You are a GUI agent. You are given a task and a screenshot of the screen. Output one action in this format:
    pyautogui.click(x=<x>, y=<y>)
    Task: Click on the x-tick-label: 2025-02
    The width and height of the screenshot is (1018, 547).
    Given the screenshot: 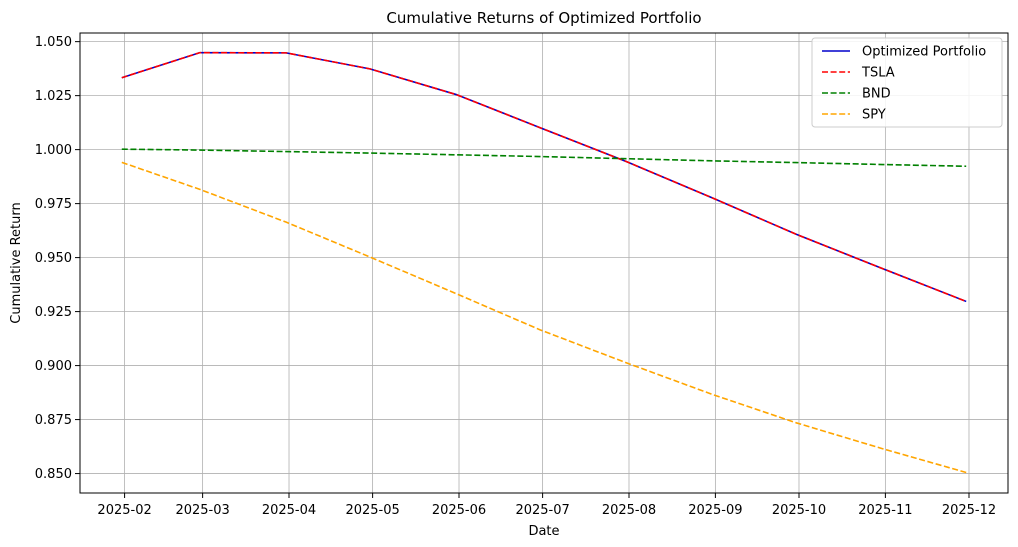 What is the action you would take?
    pyautogui.click(x=124, y=510)
    